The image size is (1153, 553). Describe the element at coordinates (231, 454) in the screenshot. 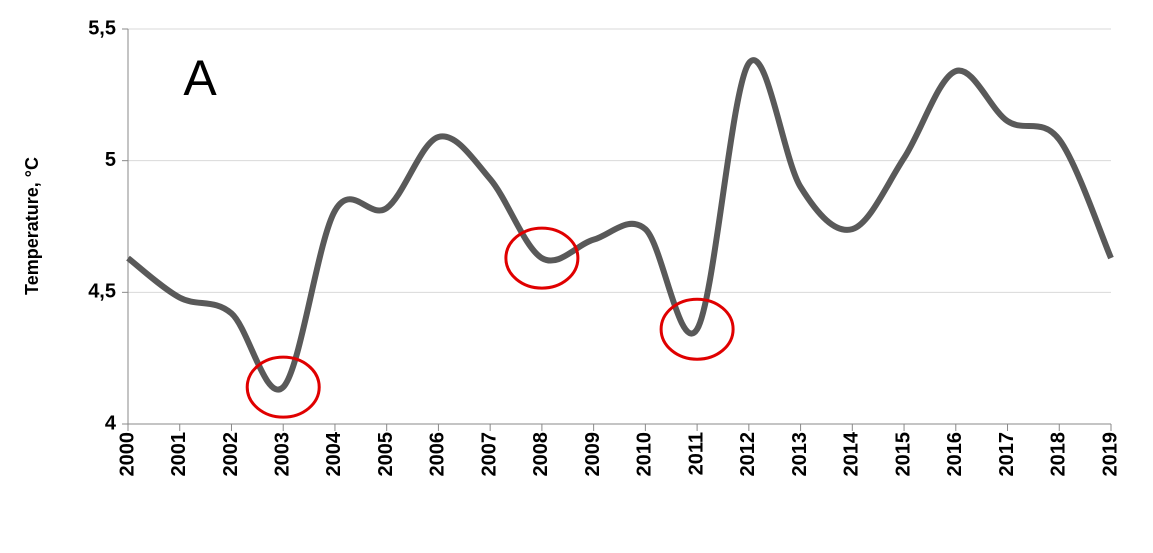

I see `x-tick-label: 2002` at that location.